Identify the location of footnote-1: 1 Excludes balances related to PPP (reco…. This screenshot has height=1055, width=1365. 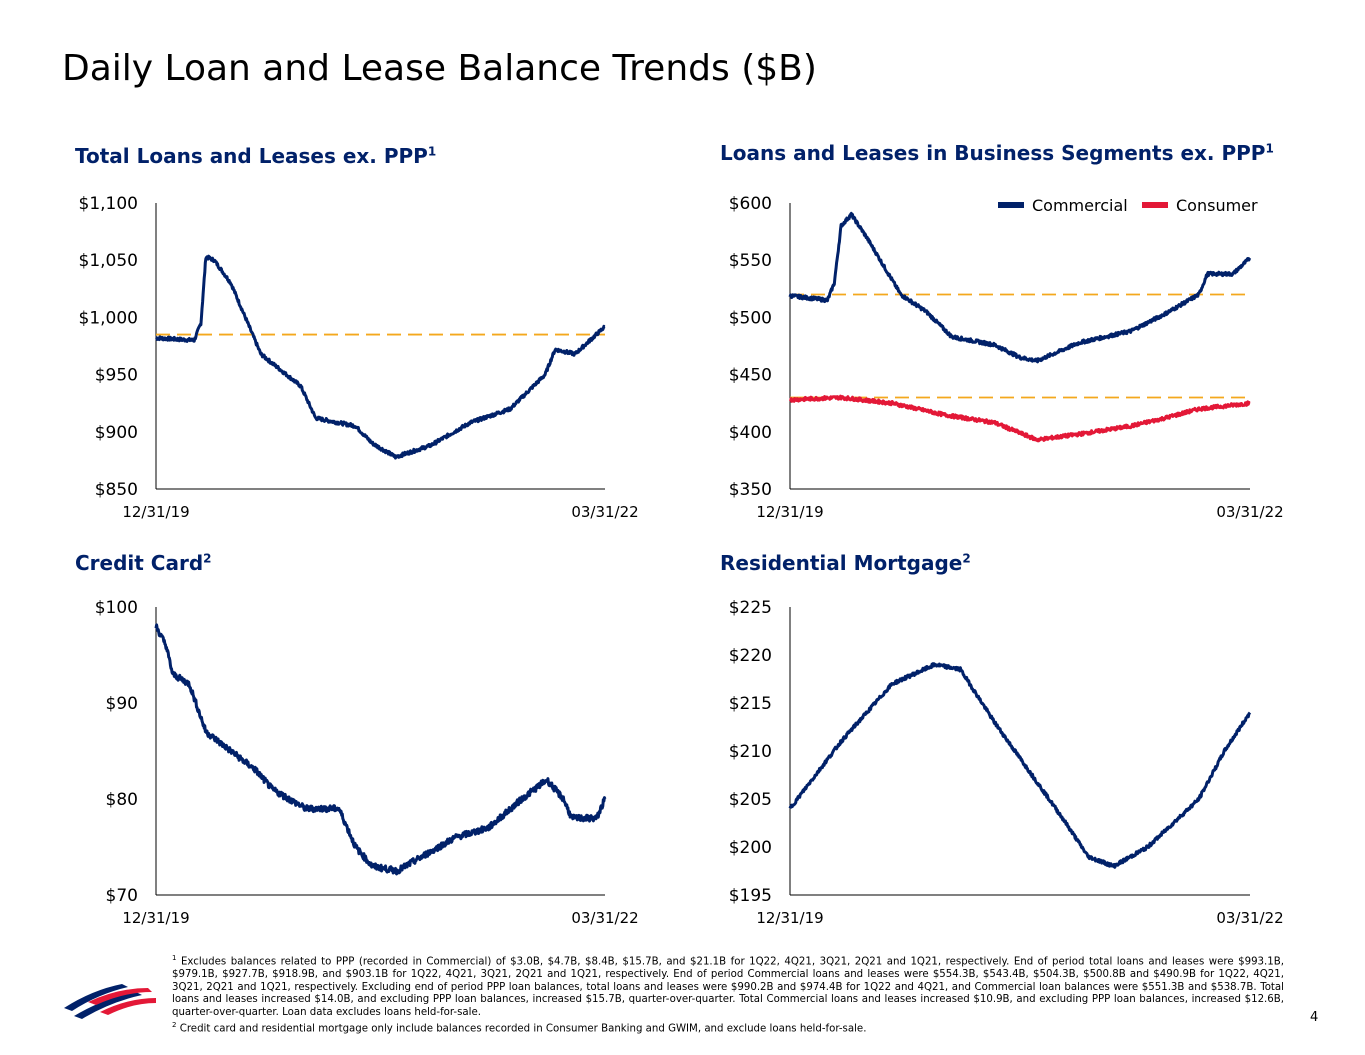
(728, 986).